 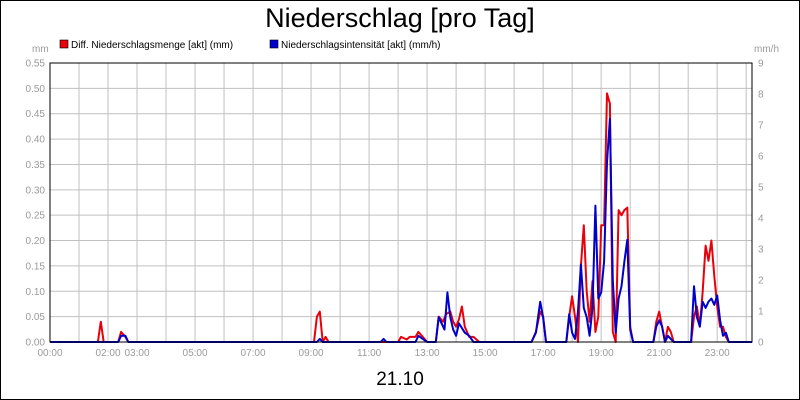 What do you see at coordinates (274, 44) in the screenshot?
I see `legend-swatch-blue` at bounding box center [274, 44].